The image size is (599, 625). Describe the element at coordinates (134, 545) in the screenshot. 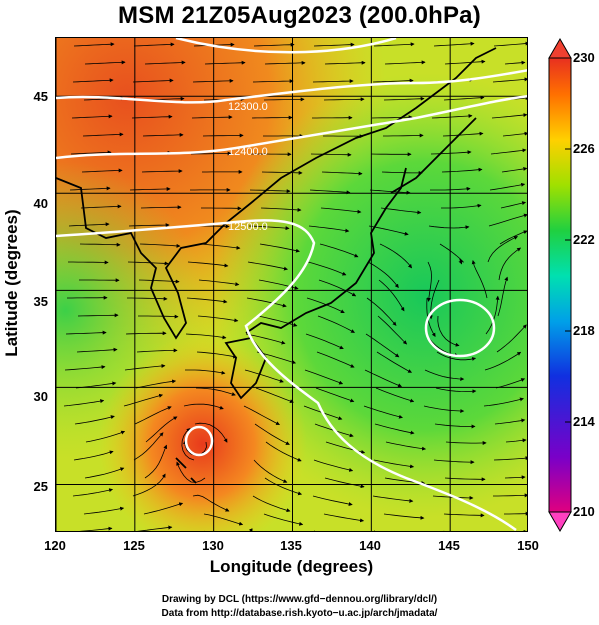

I see `x-tick-label: 125` at that location.